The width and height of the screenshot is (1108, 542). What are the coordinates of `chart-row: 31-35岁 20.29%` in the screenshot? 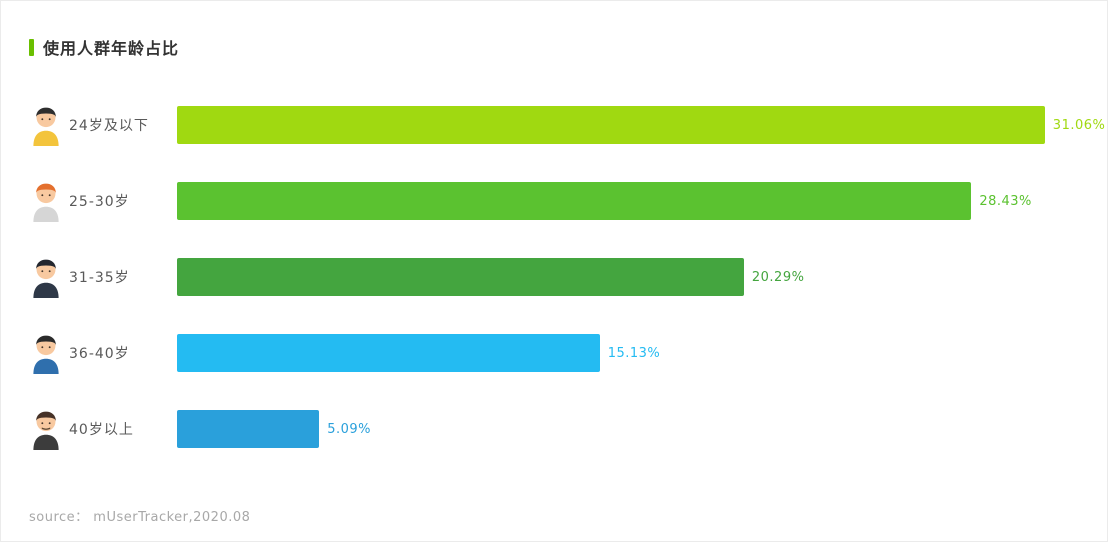 It's located at (564, 277).